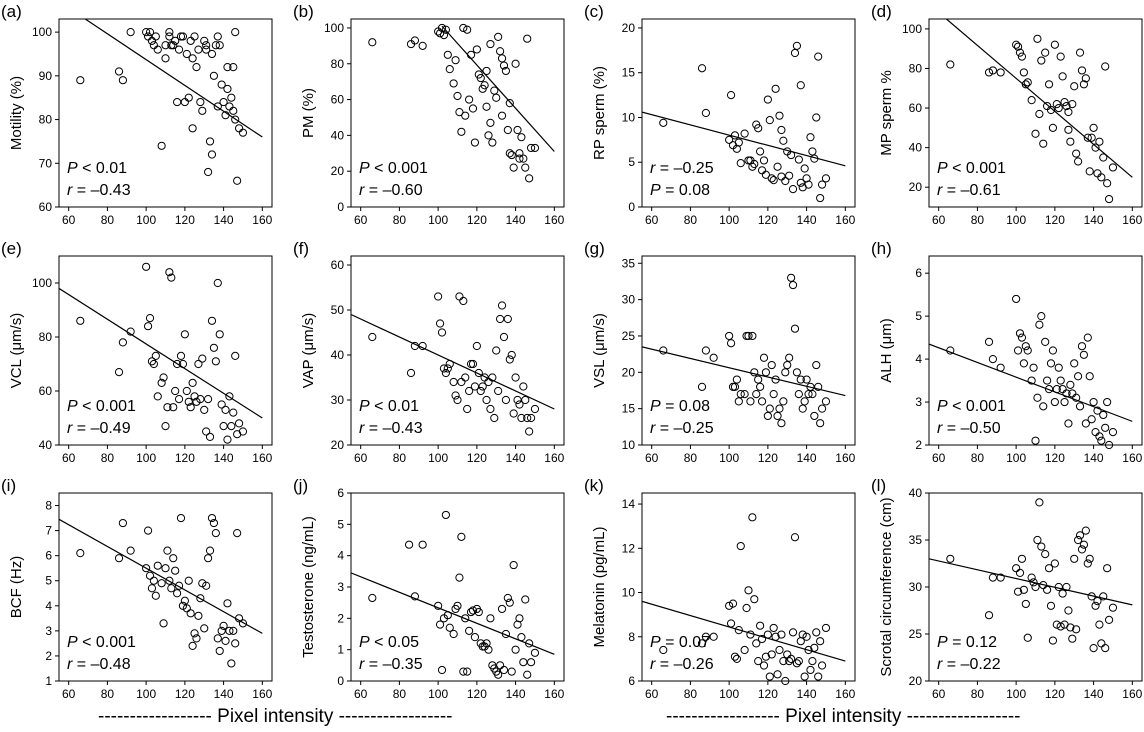  What do you see at coordinates (42, 32) in the screenshot?
I see `y-tick-label: 100` at bounding box center [42, 32].